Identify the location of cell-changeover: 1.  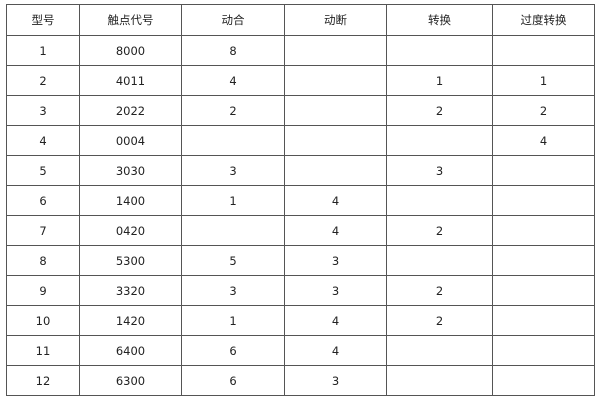
(439, 80).